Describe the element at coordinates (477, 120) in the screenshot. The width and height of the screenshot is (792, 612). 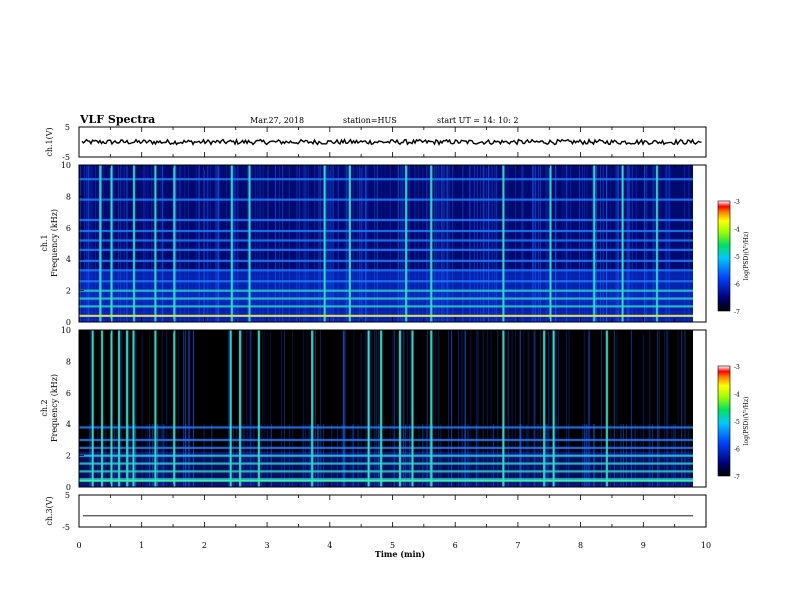
I see `start-time-label: start UT = 14: 10: 2` at that location.